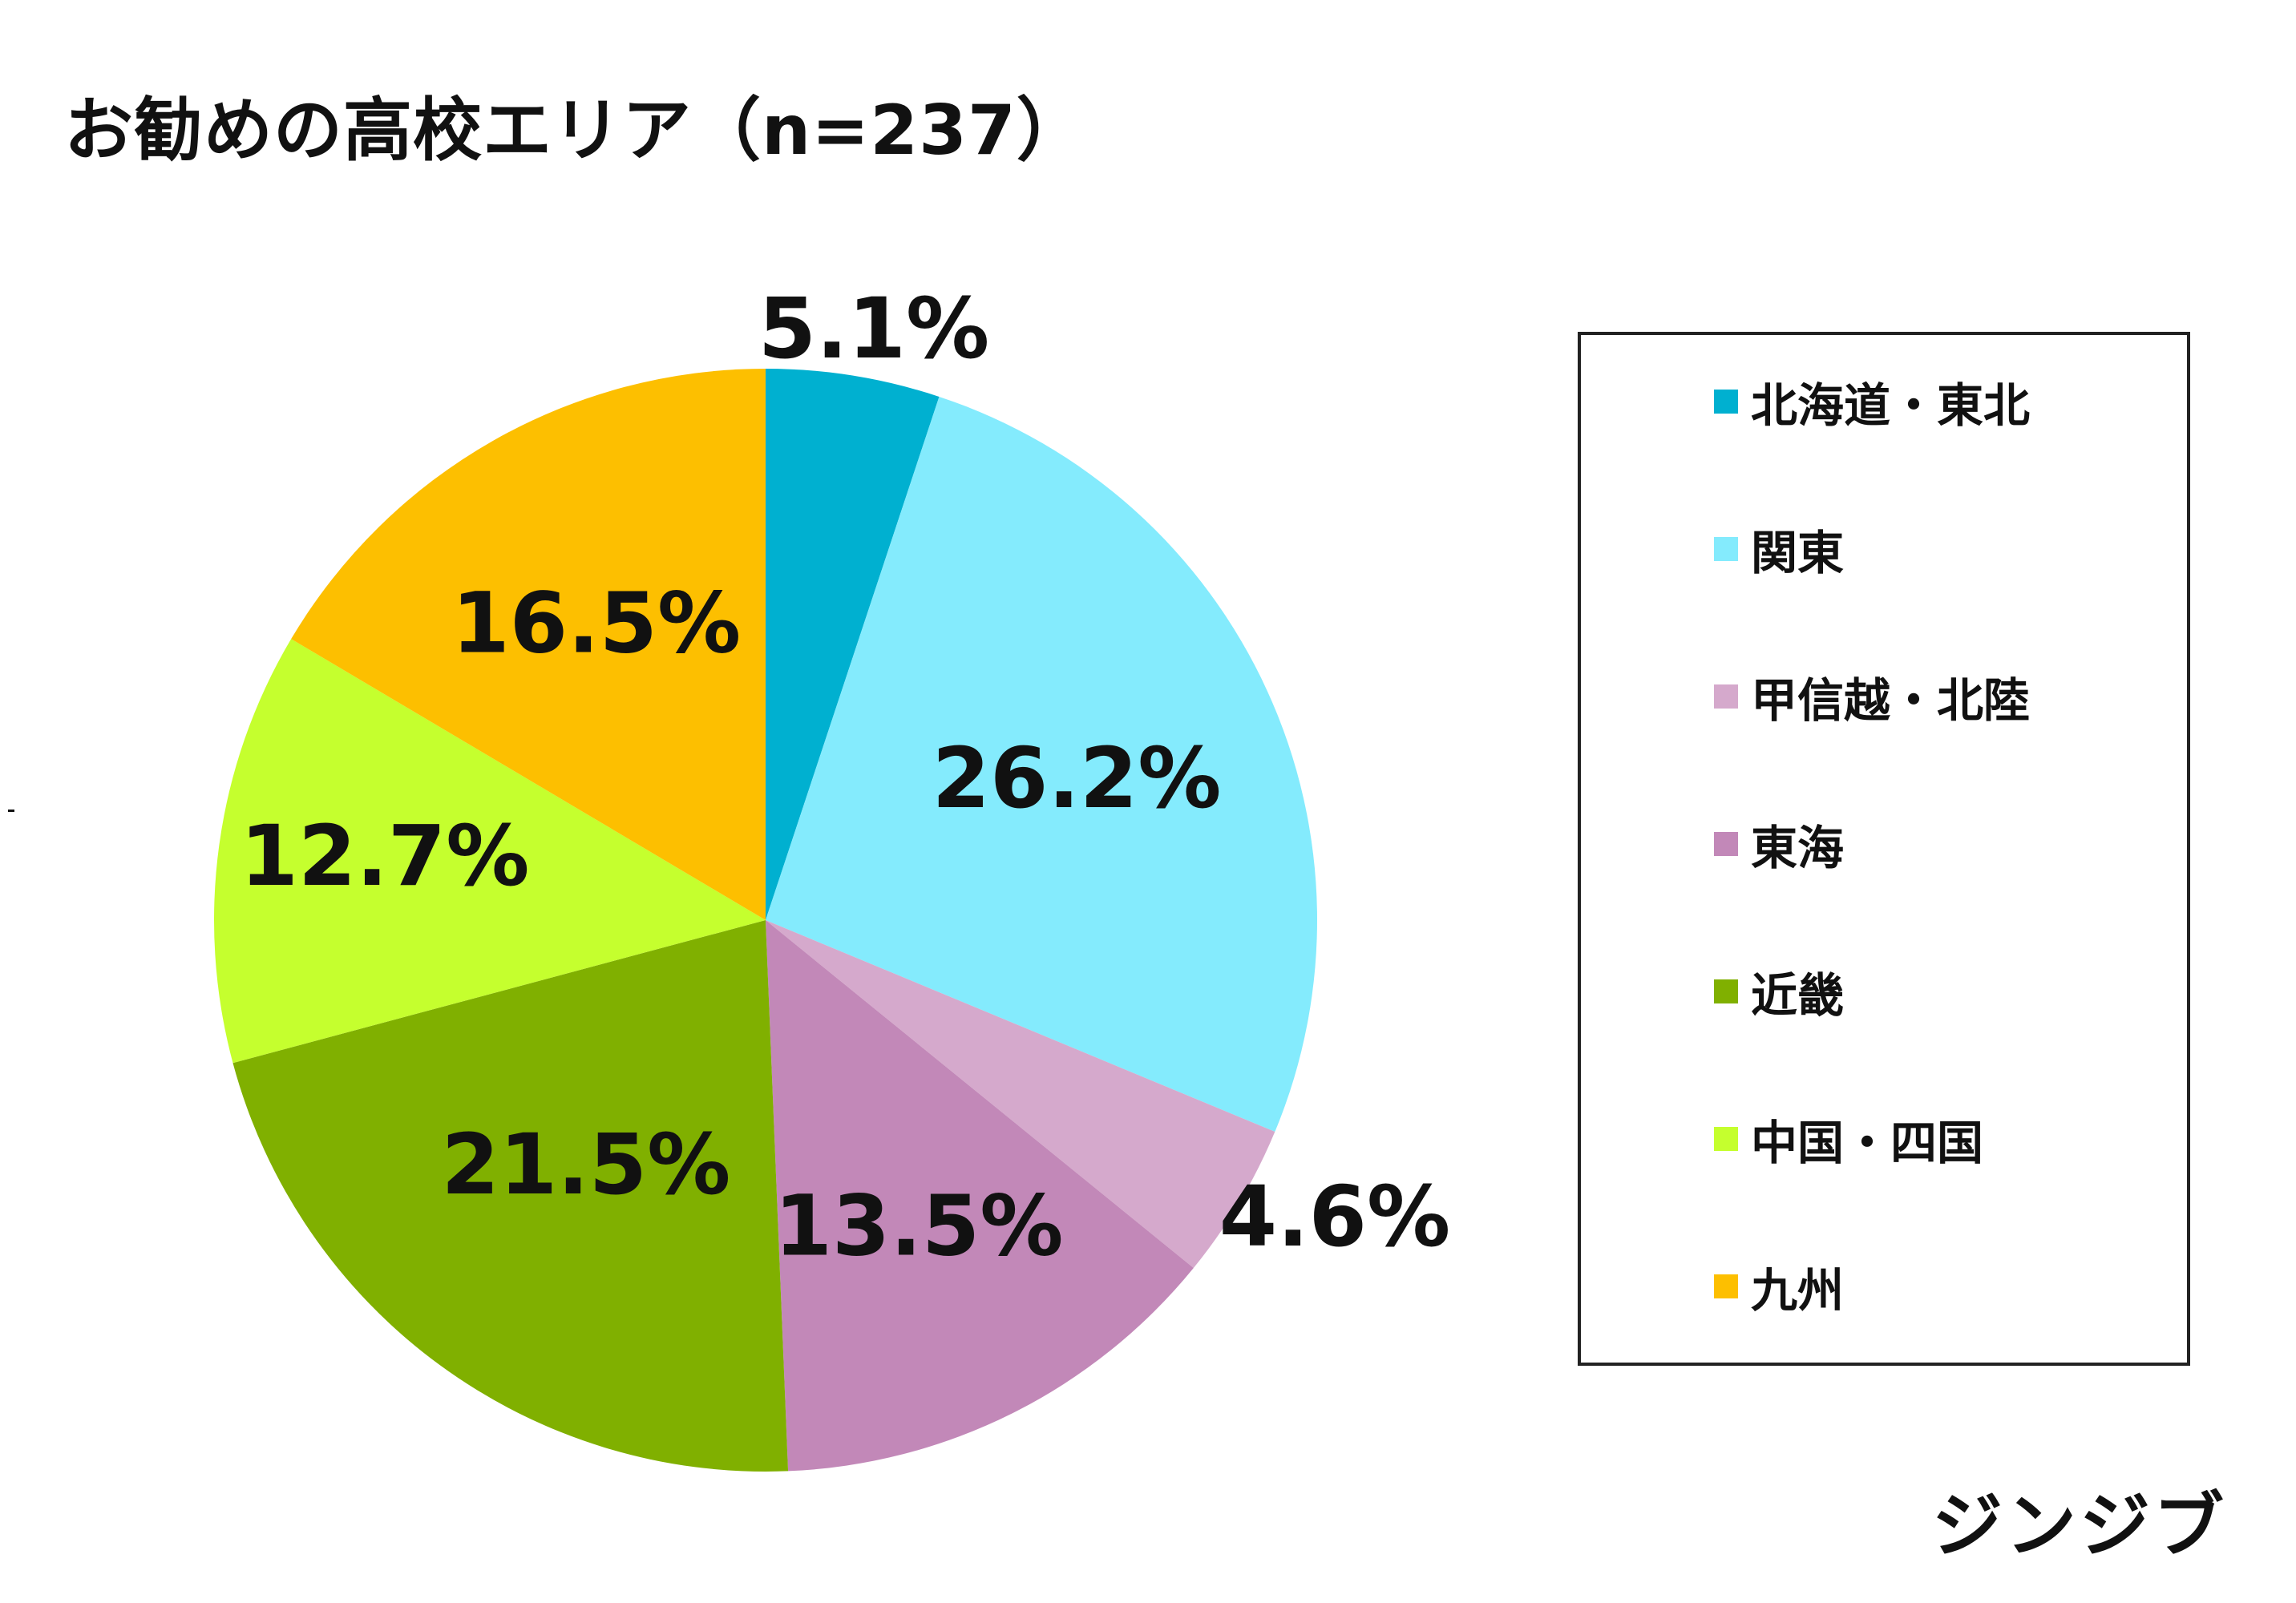 This screenshot has width=2296, height=1603. Describe the element at coordinates (873, 329) in the screenshot. I see `pie-data-label-1: 5.1%` at that location.